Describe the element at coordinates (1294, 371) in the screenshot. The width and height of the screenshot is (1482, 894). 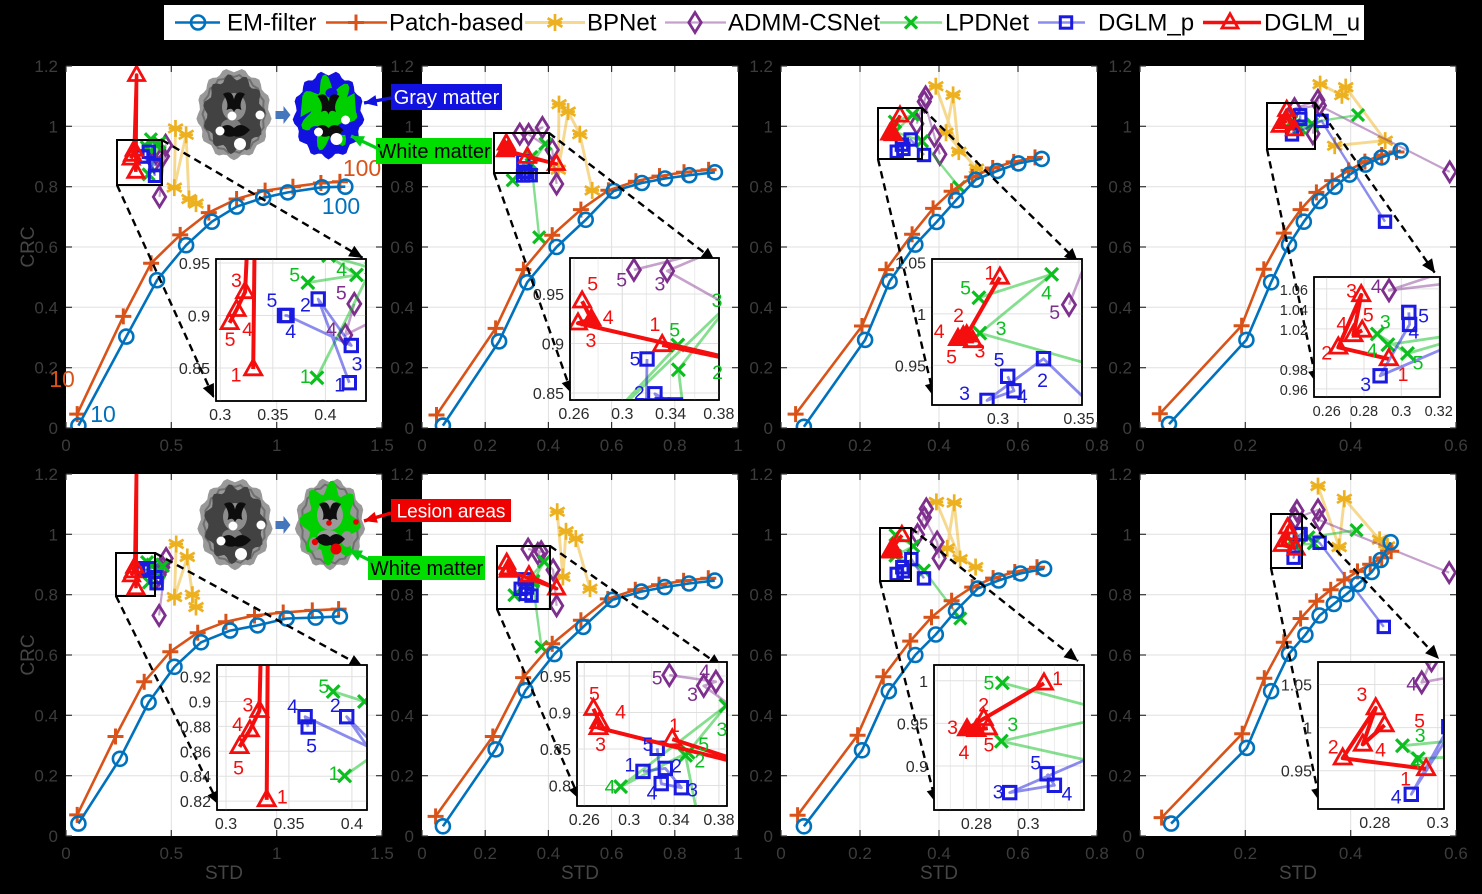
I see `svg-text: 0.98` at that location.